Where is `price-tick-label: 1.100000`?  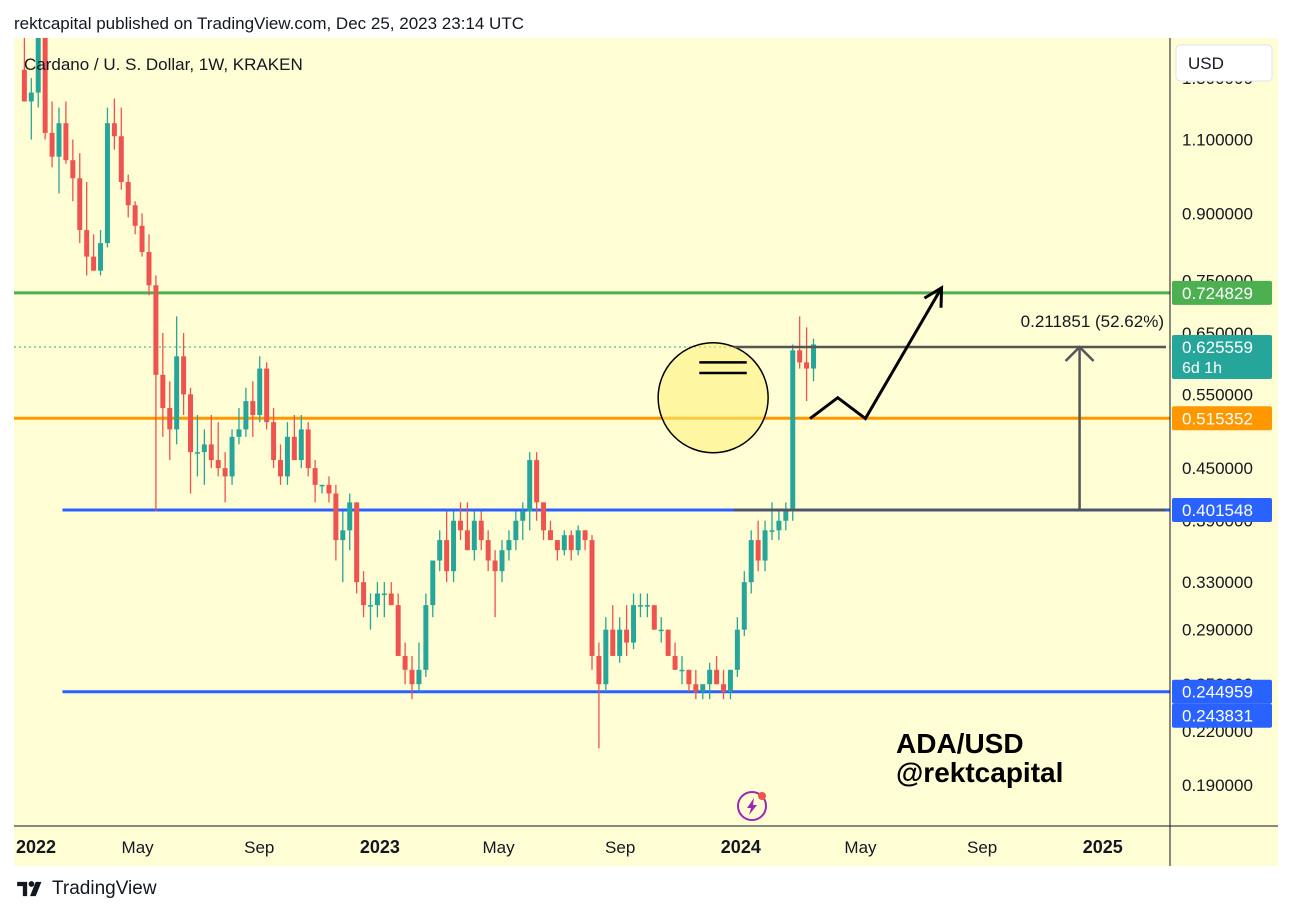 price-tick-label: 1.100000 is located at coordinates (1217, 140).